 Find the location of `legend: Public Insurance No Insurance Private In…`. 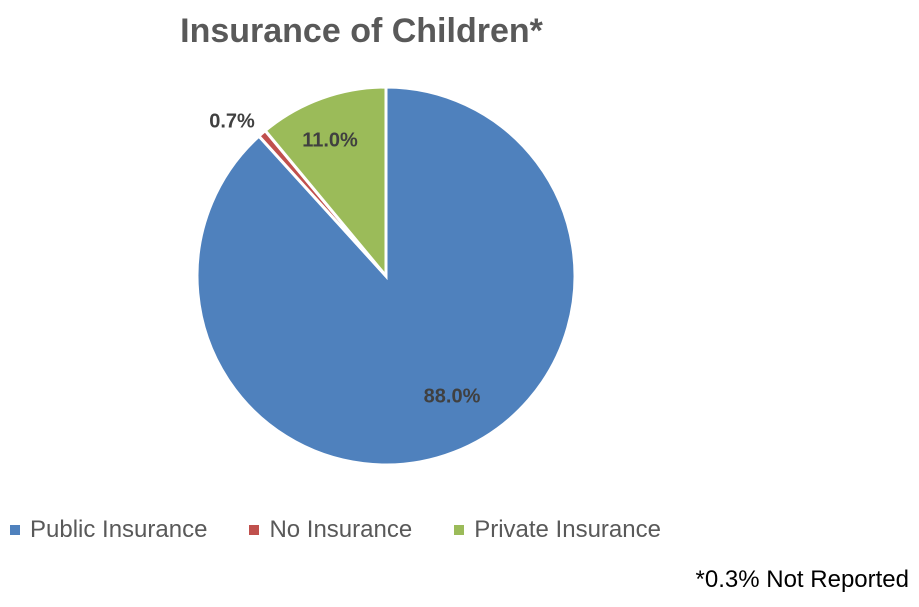

legend: Public Insurance No Insurance Private In… is located at coordinates (335, 530).